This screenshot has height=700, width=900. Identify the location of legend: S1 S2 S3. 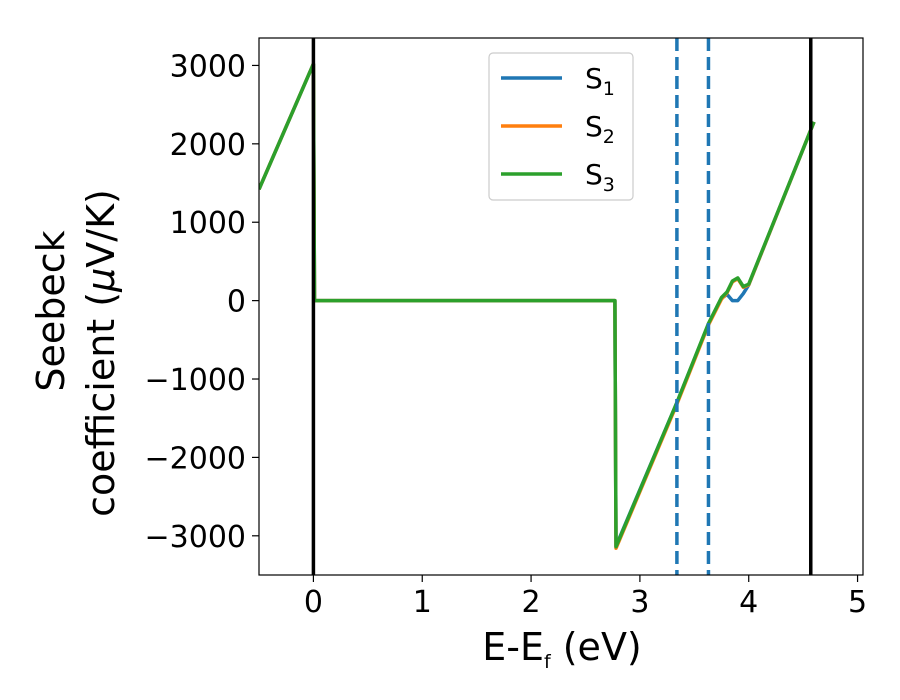
(561, 126).